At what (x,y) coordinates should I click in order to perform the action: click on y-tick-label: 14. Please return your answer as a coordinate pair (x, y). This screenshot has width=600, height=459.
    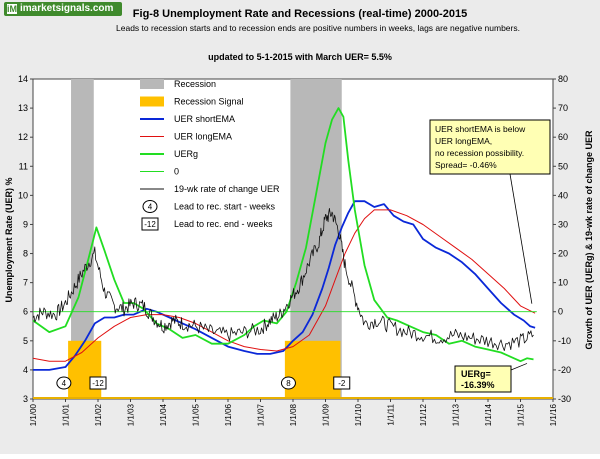
    Looking at the image, I should click on (23, 79).